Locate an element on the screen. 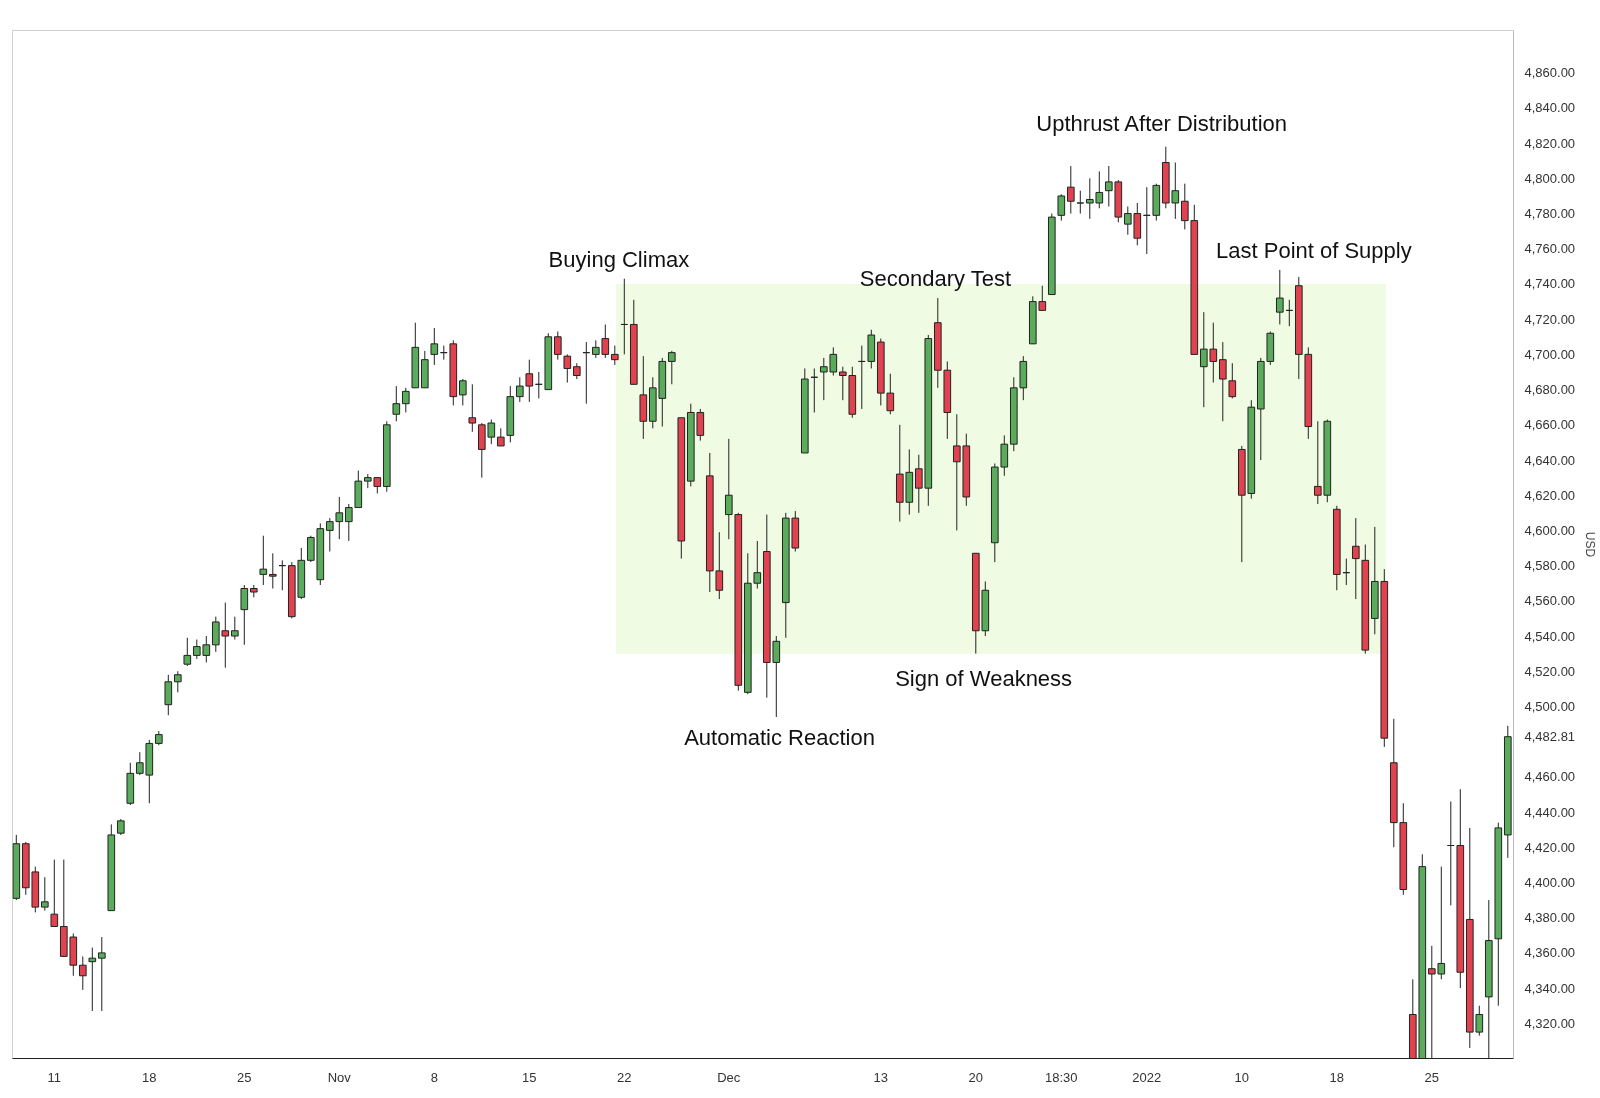  y-tick-label: 4,660.00 is located at coordinates (1550, 425).